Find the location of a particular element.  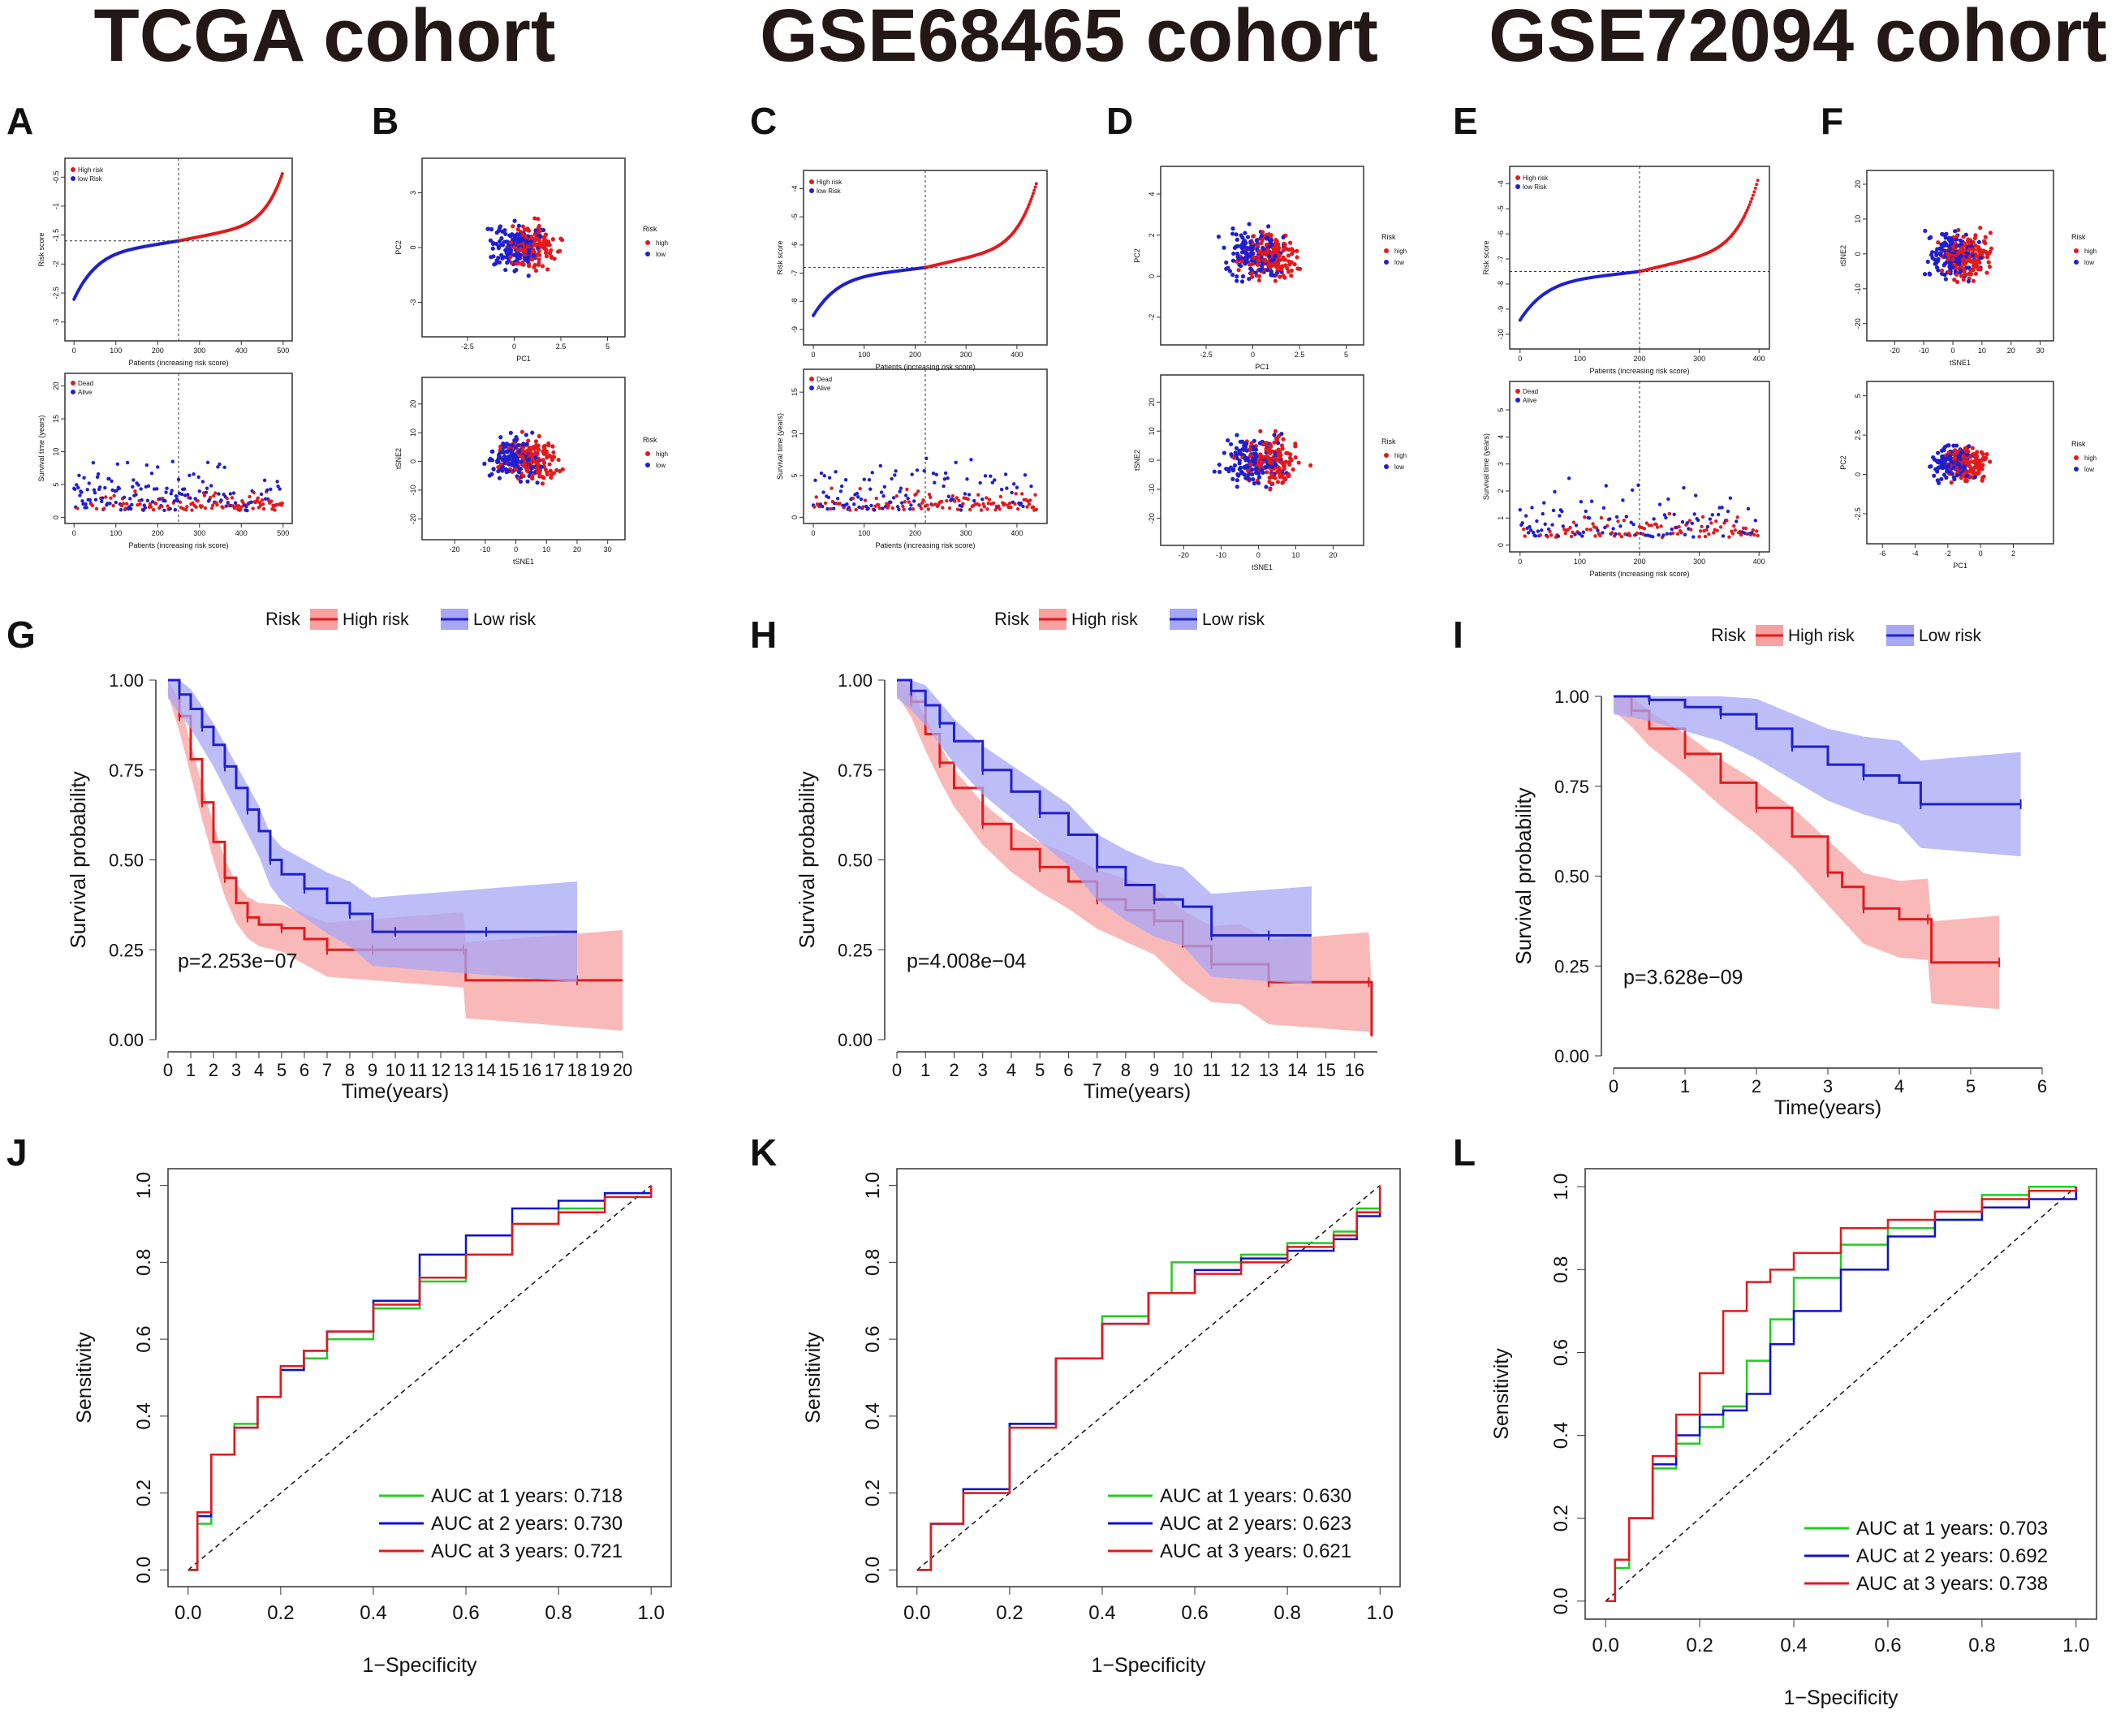

dimred-d-tsne-ytick-label: 10 is located at coordinates (1152, 431).